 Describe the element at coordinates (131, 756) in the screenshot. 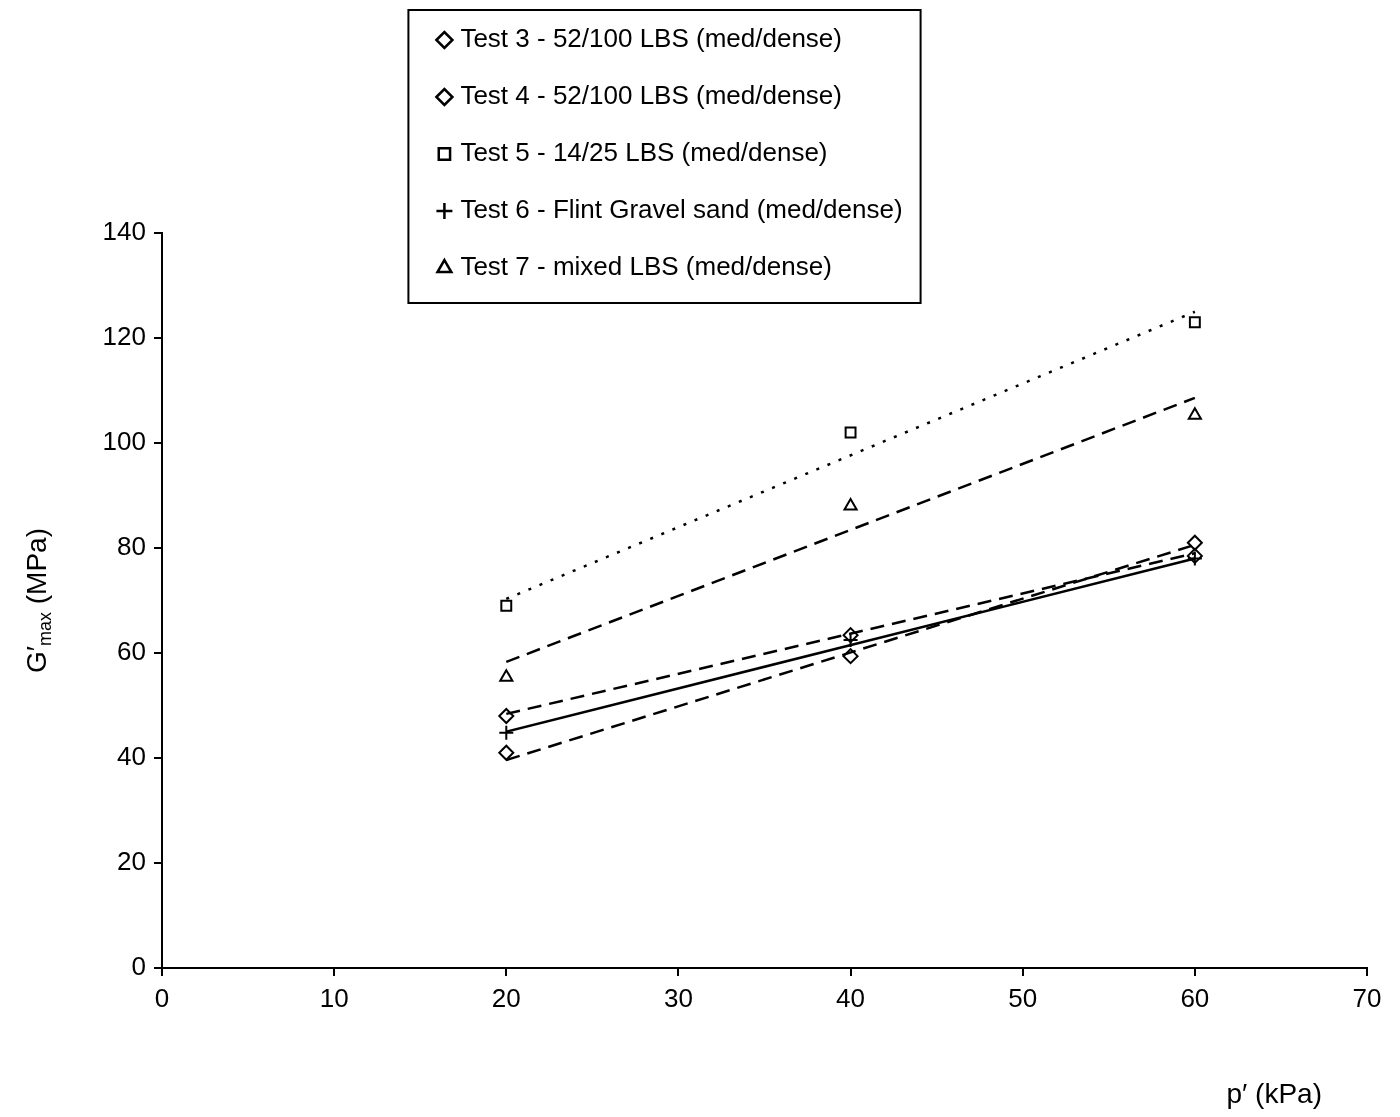

I see `y-tick-label: 40` at that location.